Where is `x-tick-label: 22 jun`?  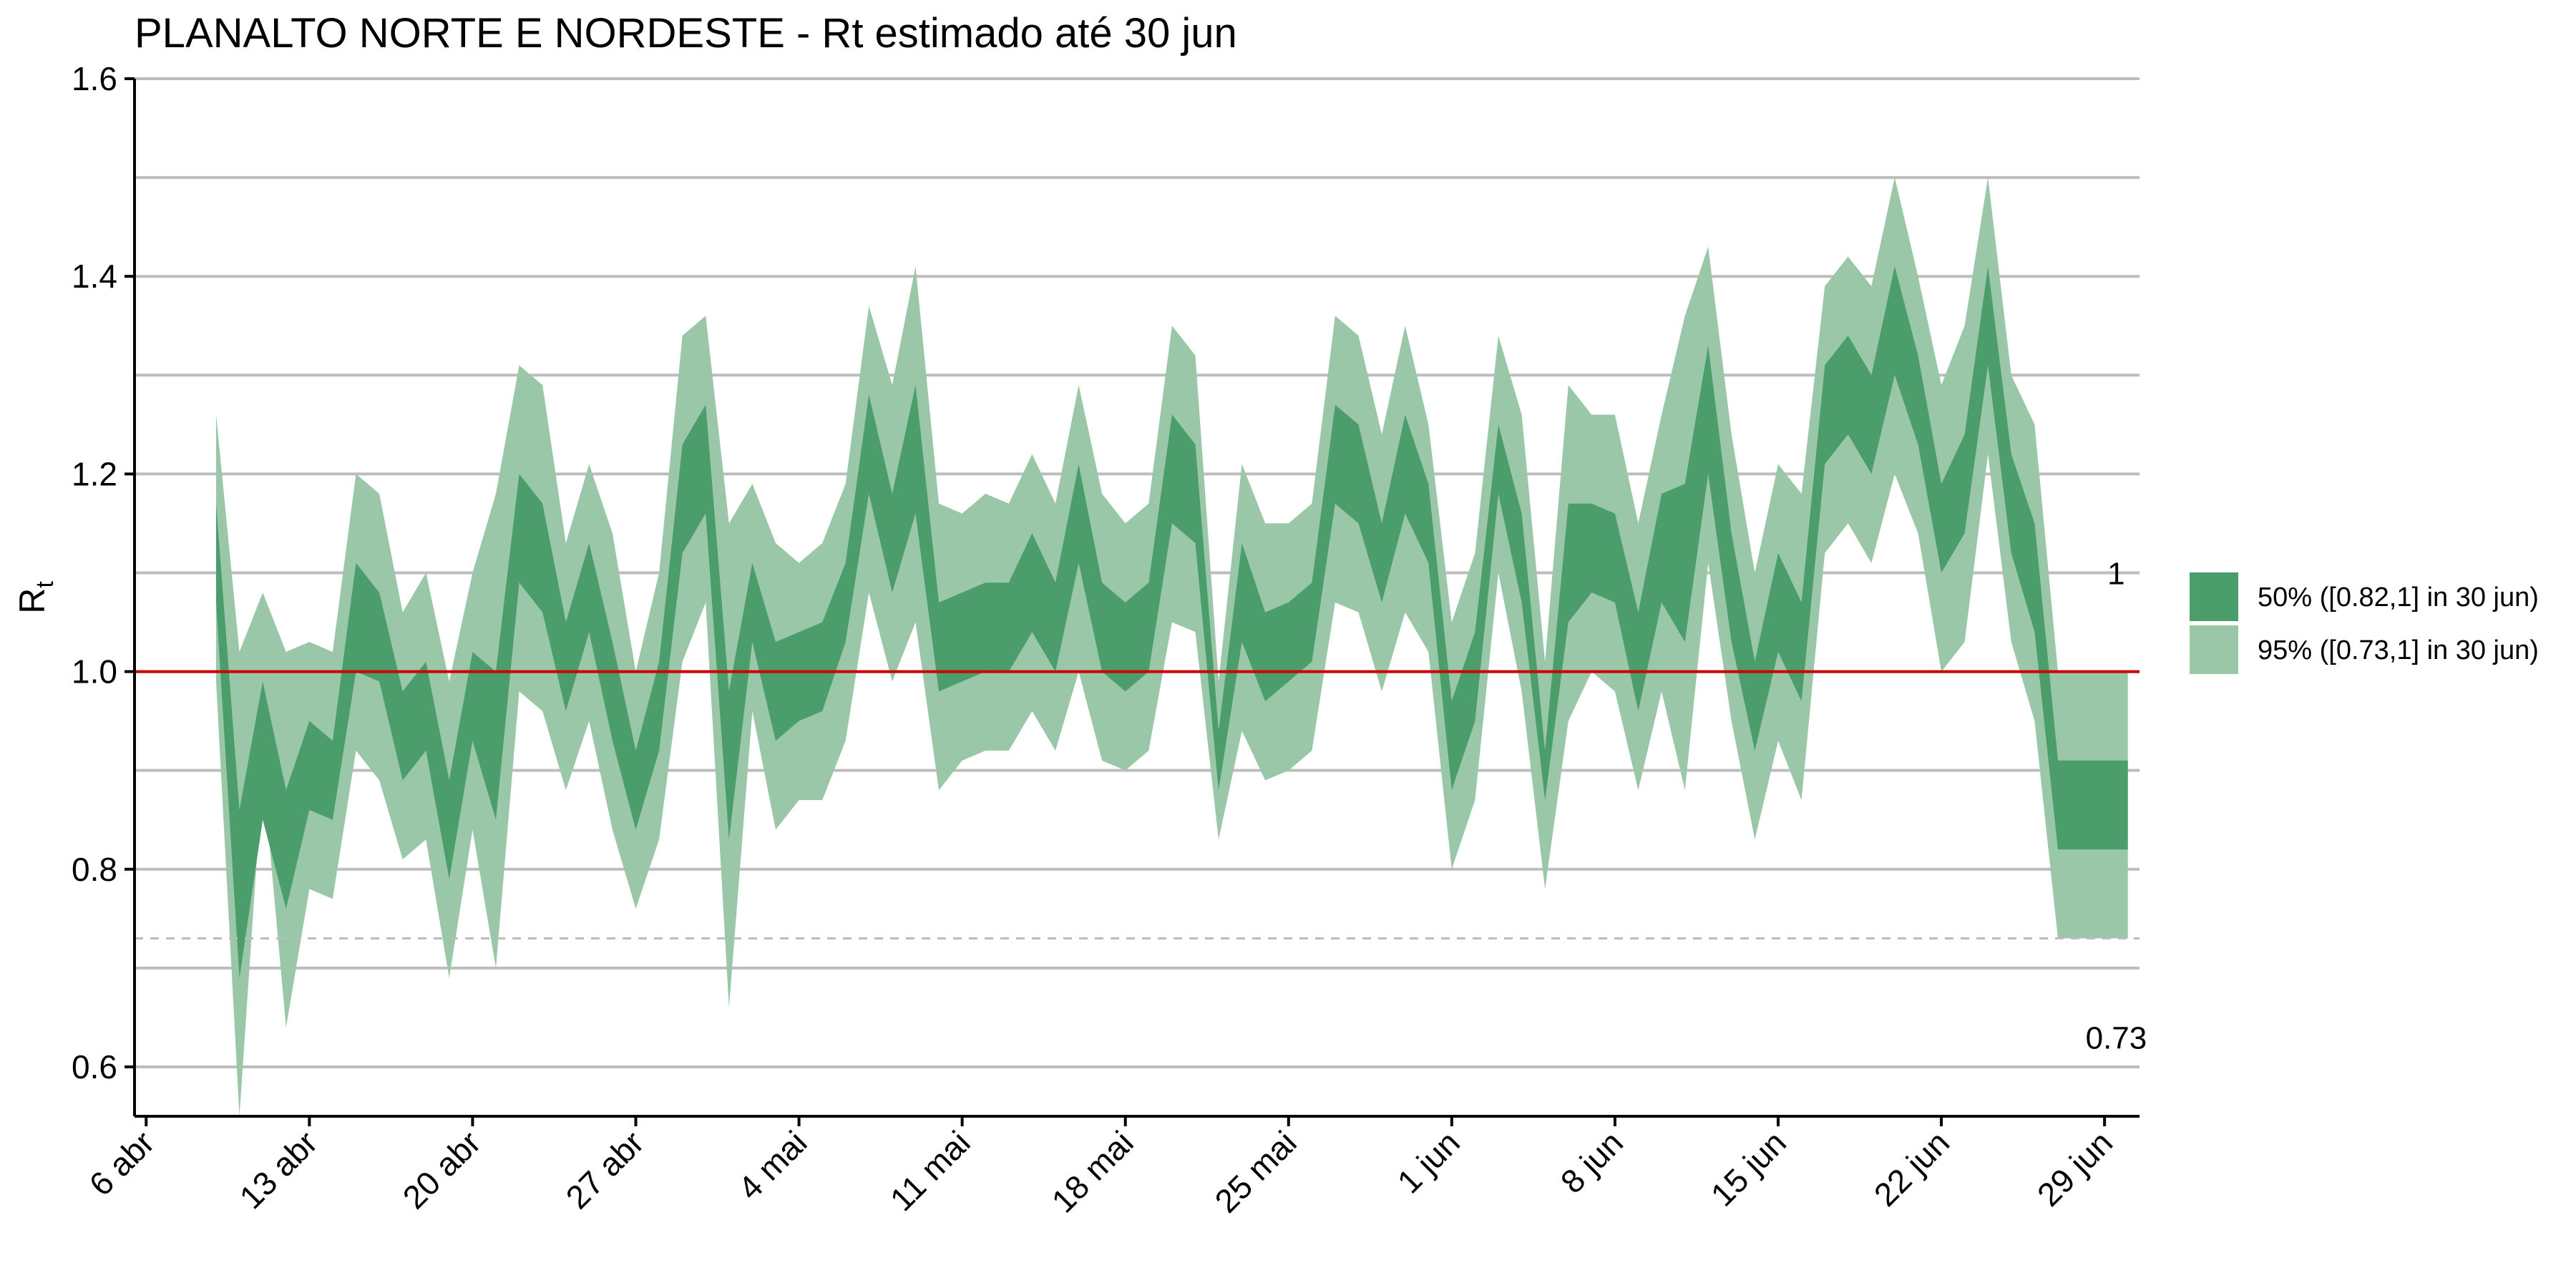 x-tick-label: 22 jun is located at coordinates (1911, 1168).